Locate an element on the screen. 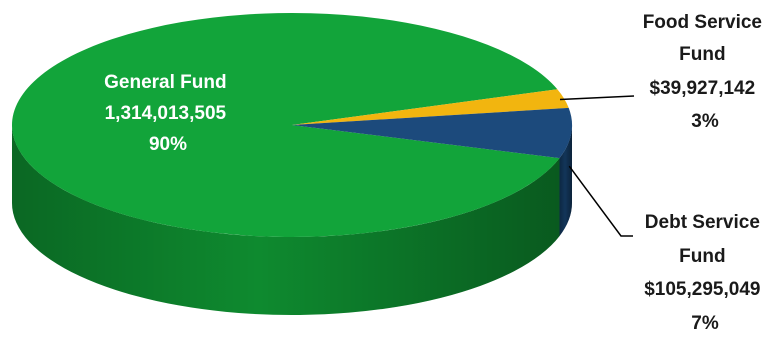 The image size is (781, 337). leader-line-debt-service is located at coordinates (600, 201).